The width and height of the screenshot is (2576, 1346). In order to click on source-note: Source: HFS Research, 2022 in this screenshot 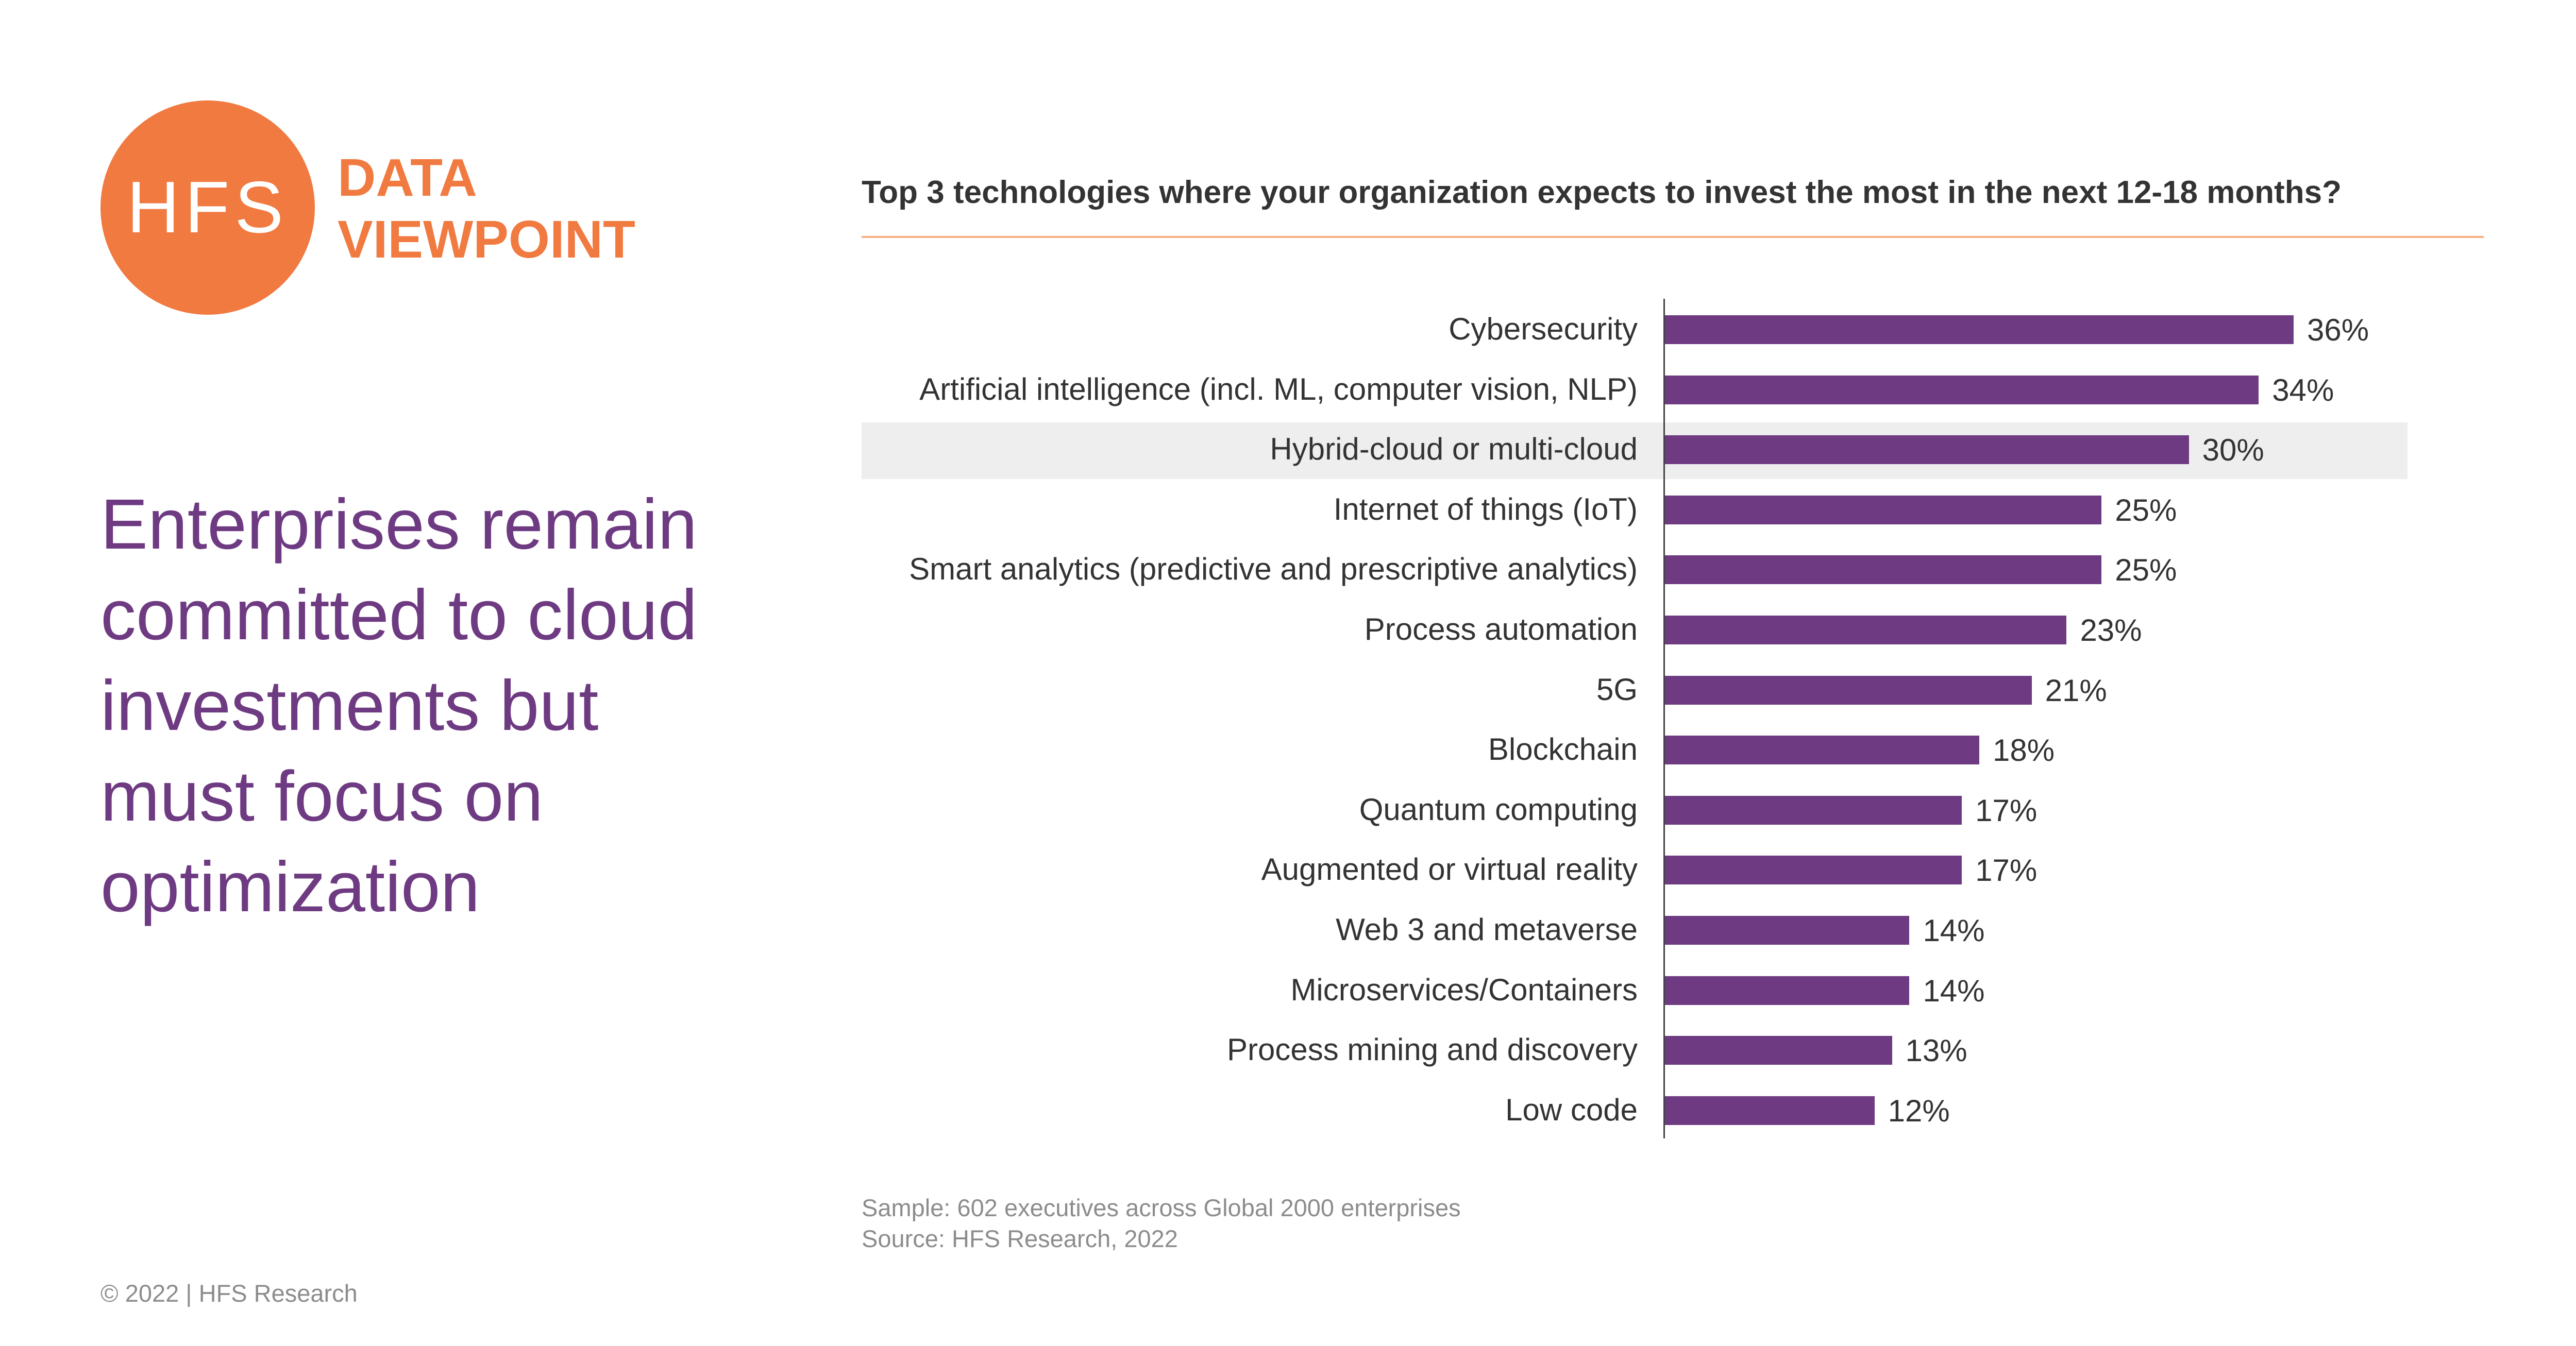, I will do `click(1020, 1239)`.